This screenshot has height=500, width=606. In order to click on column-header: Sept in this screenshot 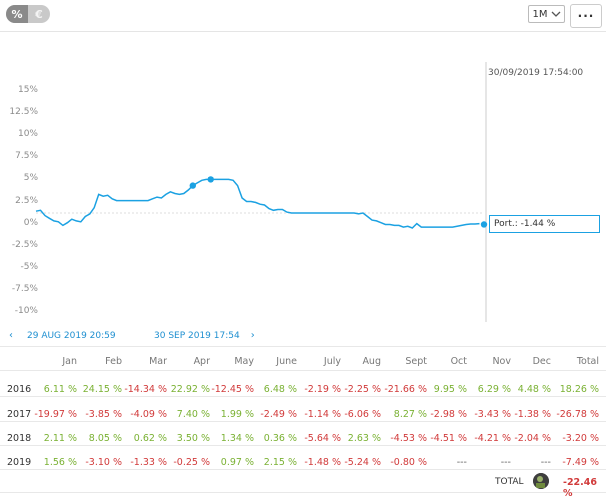, I will do `click(416, 361)`.